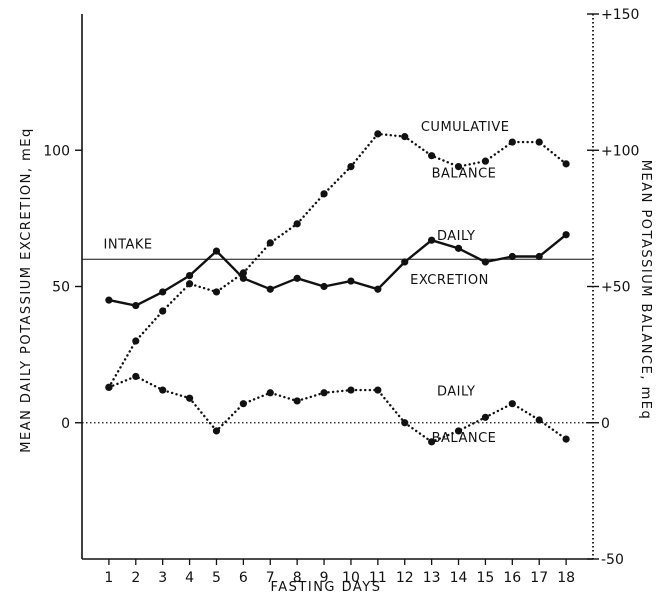  I want to click on y-tick-label-right: +100, so click(620, 151).